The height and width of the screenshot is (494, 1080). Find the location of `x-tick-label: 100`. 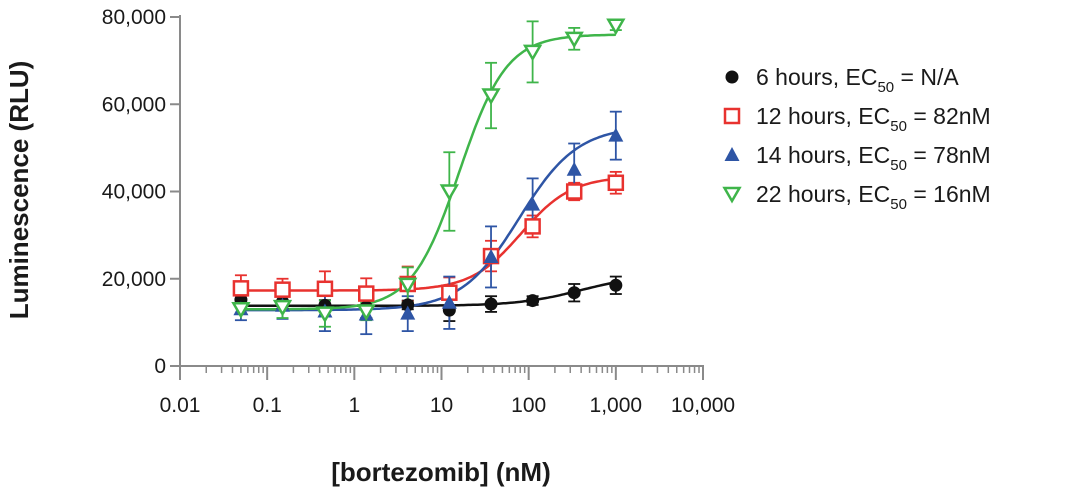

x-tick-label: 100 is located at coordinates (528, 405).